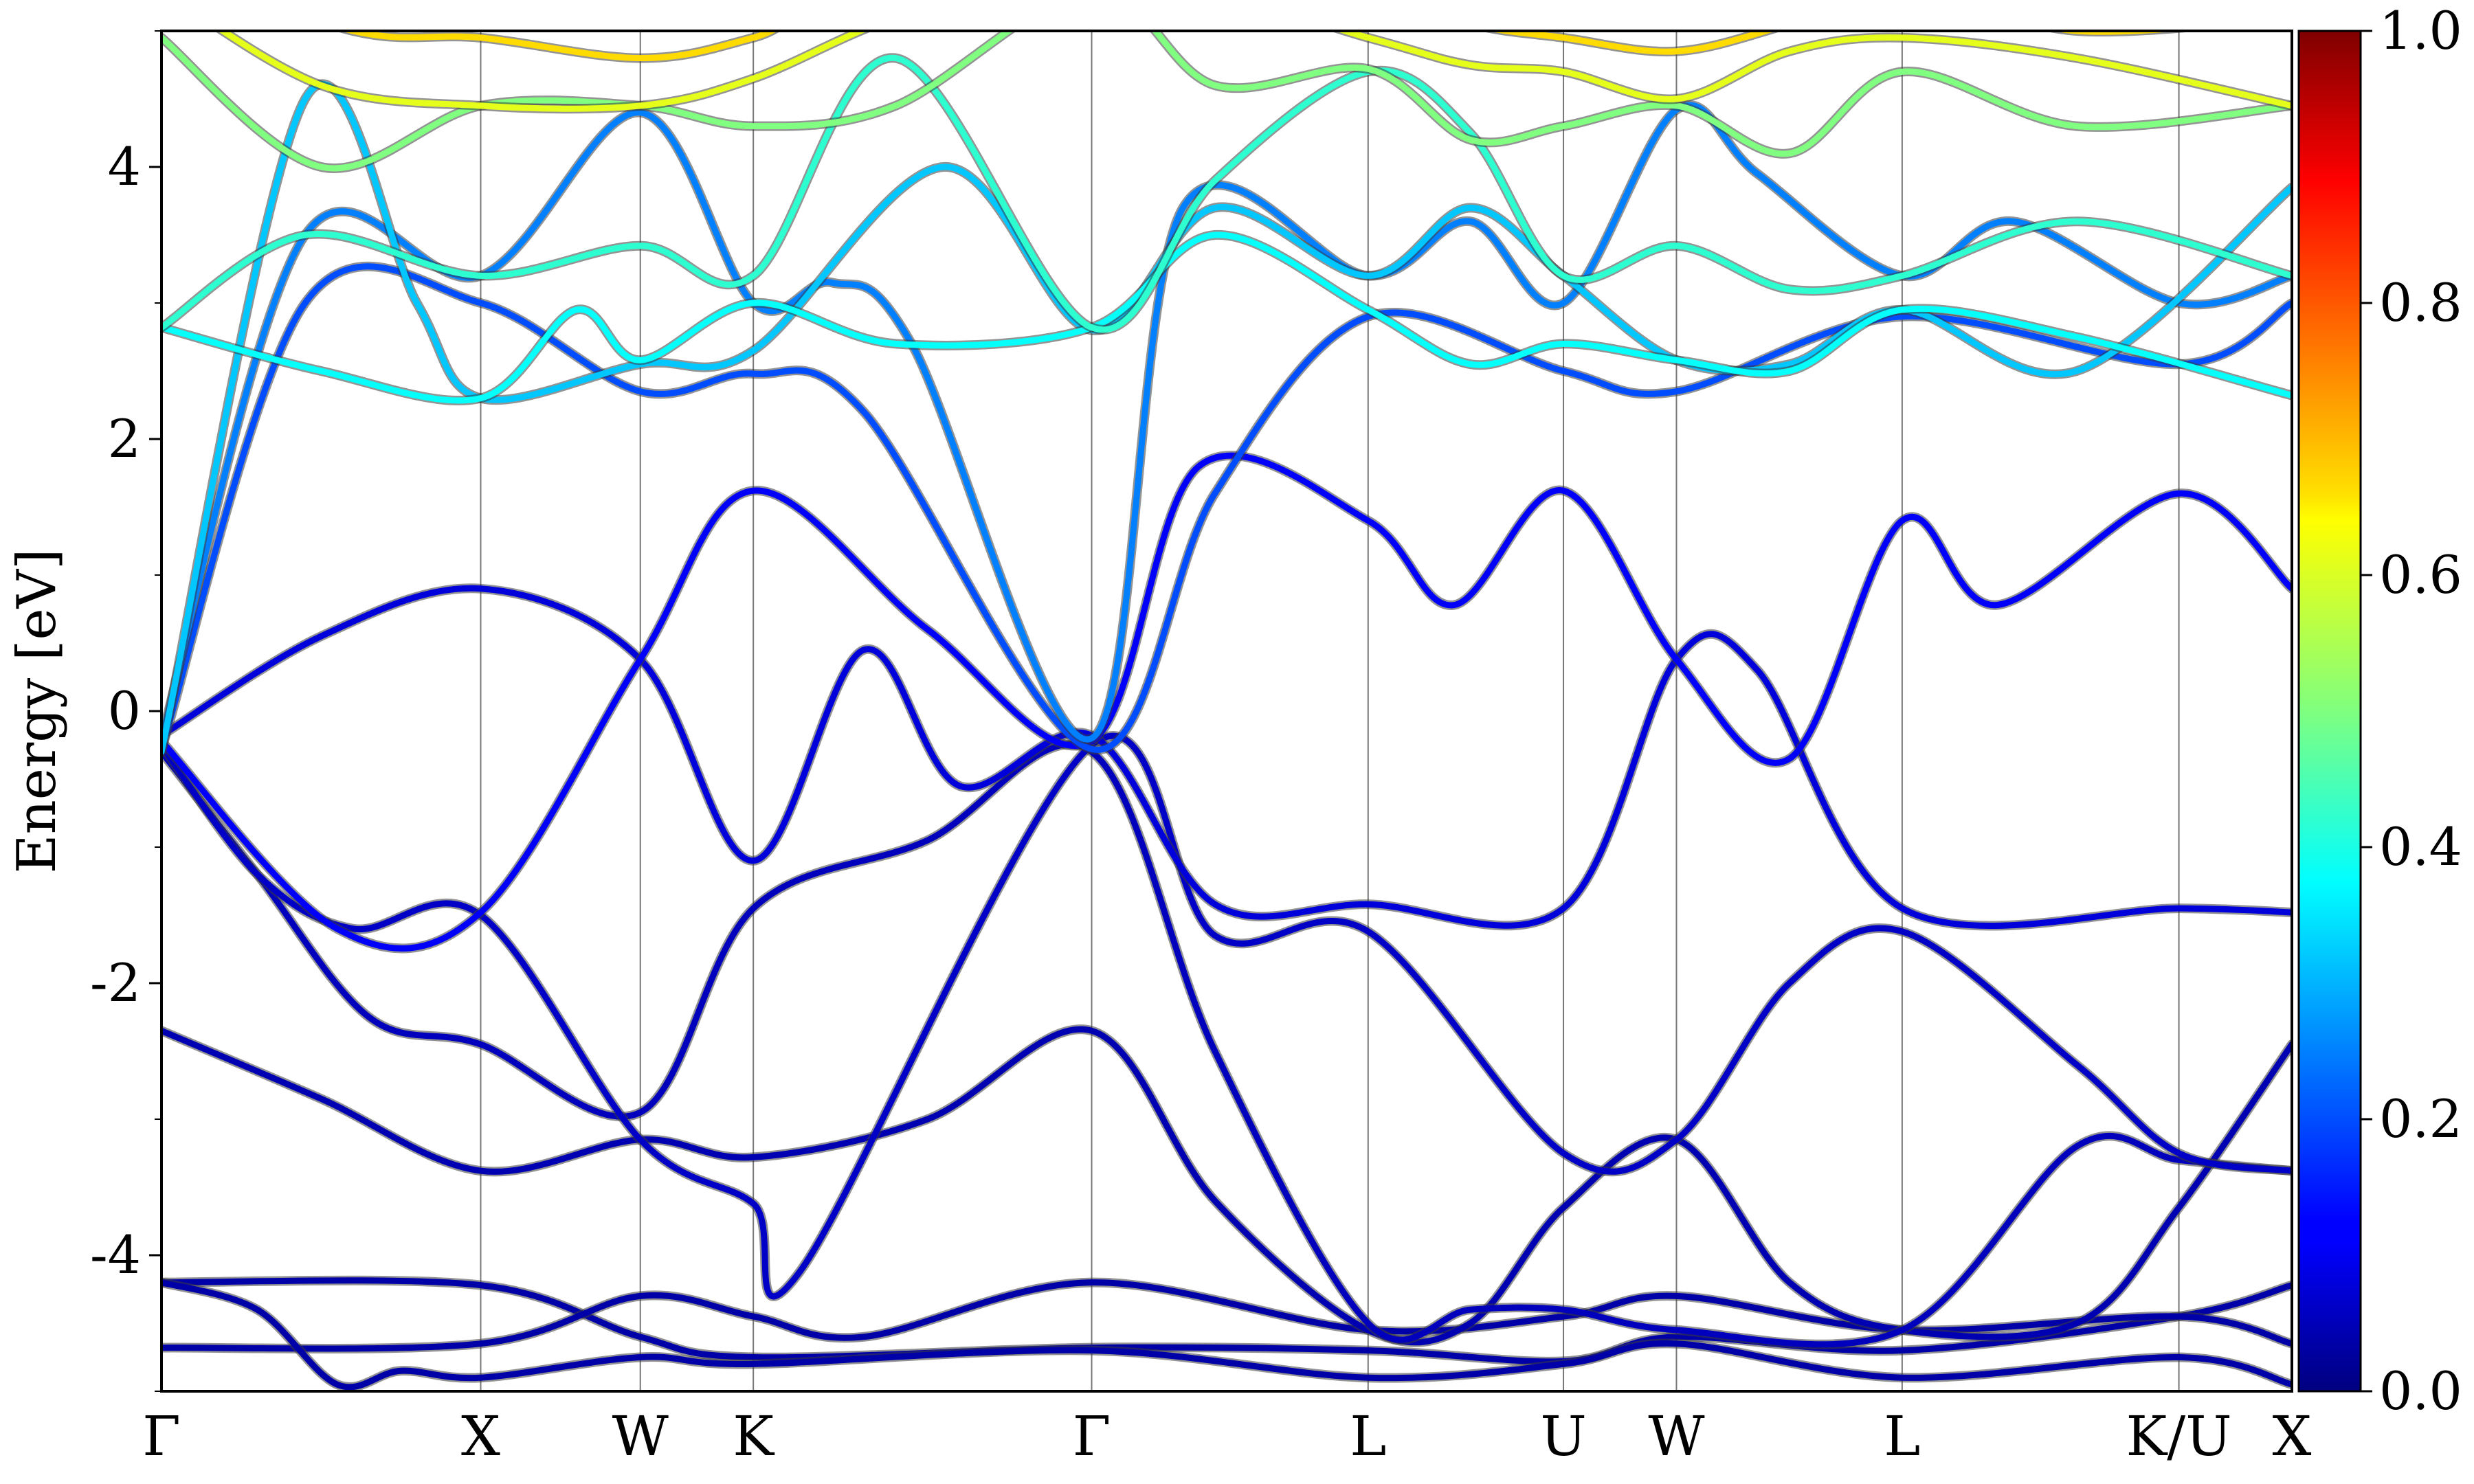 This screenshot has height=1484, width=2474. Describe the element at coordinates (2420, 1118) in the screenshot. I see `colorbar-tick-label: 0.2` at that location.